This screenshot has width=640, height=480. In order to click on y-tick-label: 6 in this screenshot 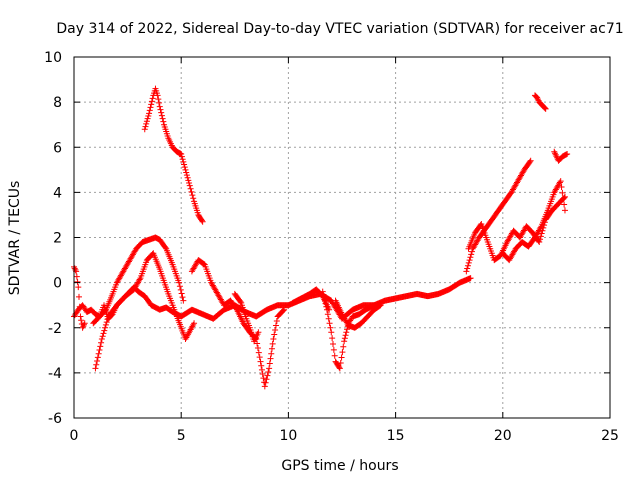, I will do `click(57, 148)`.